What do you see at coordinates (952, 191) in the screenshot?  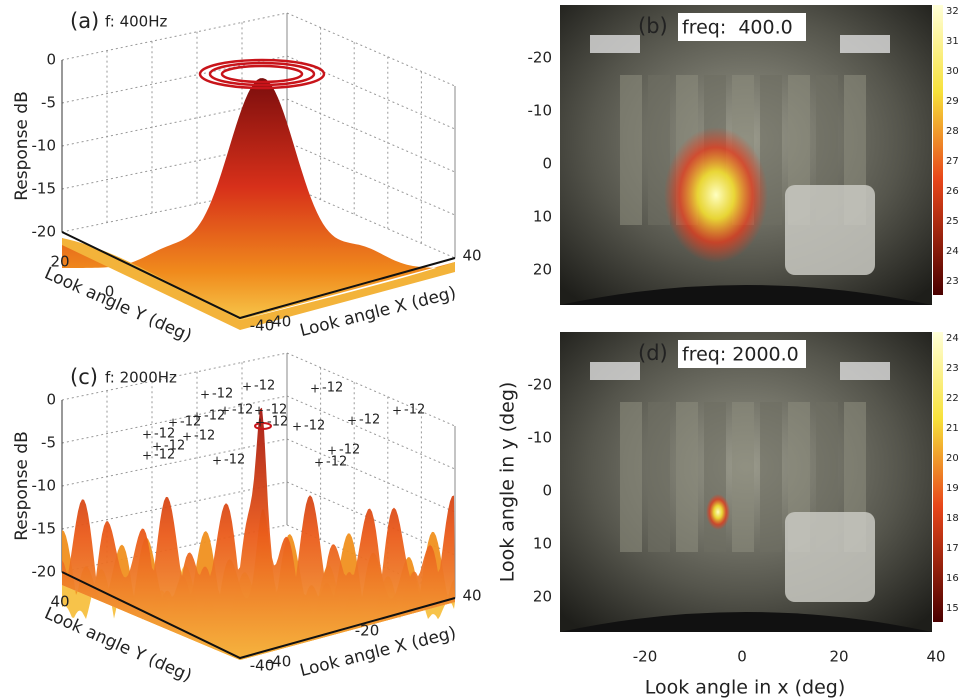 I see `colorbar-tick-label: 26` at bounding box center [952, 191].